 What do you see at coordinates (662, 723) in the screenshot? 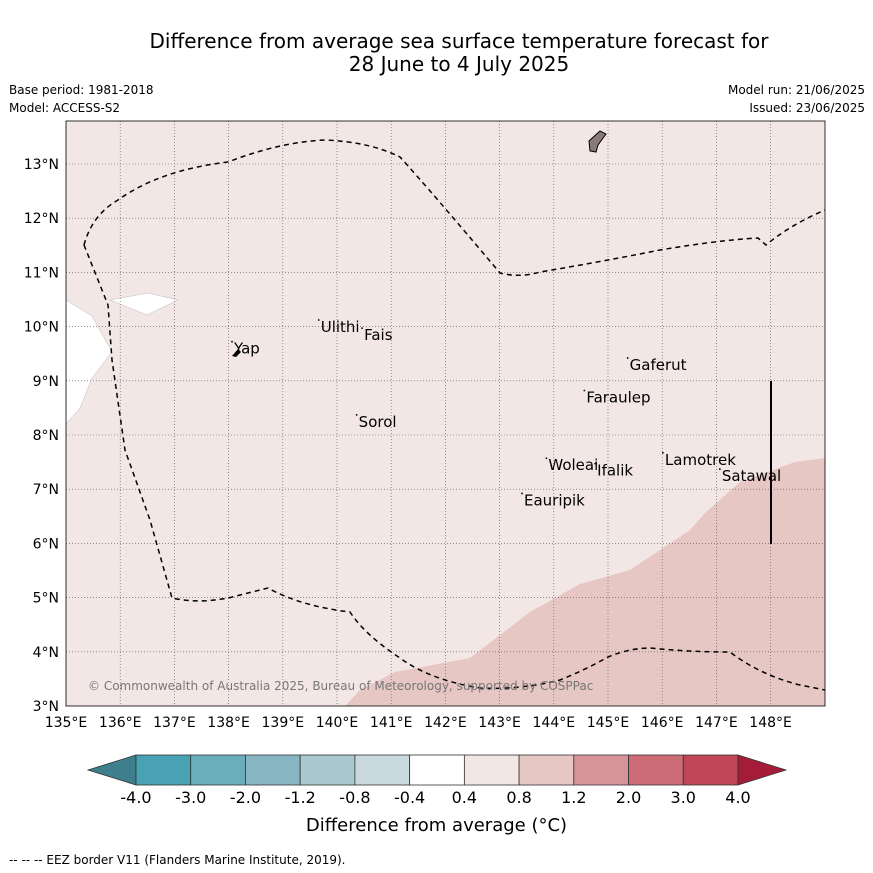
I see `lon-tick-label: 146°E` at bounding box center [662, 723].